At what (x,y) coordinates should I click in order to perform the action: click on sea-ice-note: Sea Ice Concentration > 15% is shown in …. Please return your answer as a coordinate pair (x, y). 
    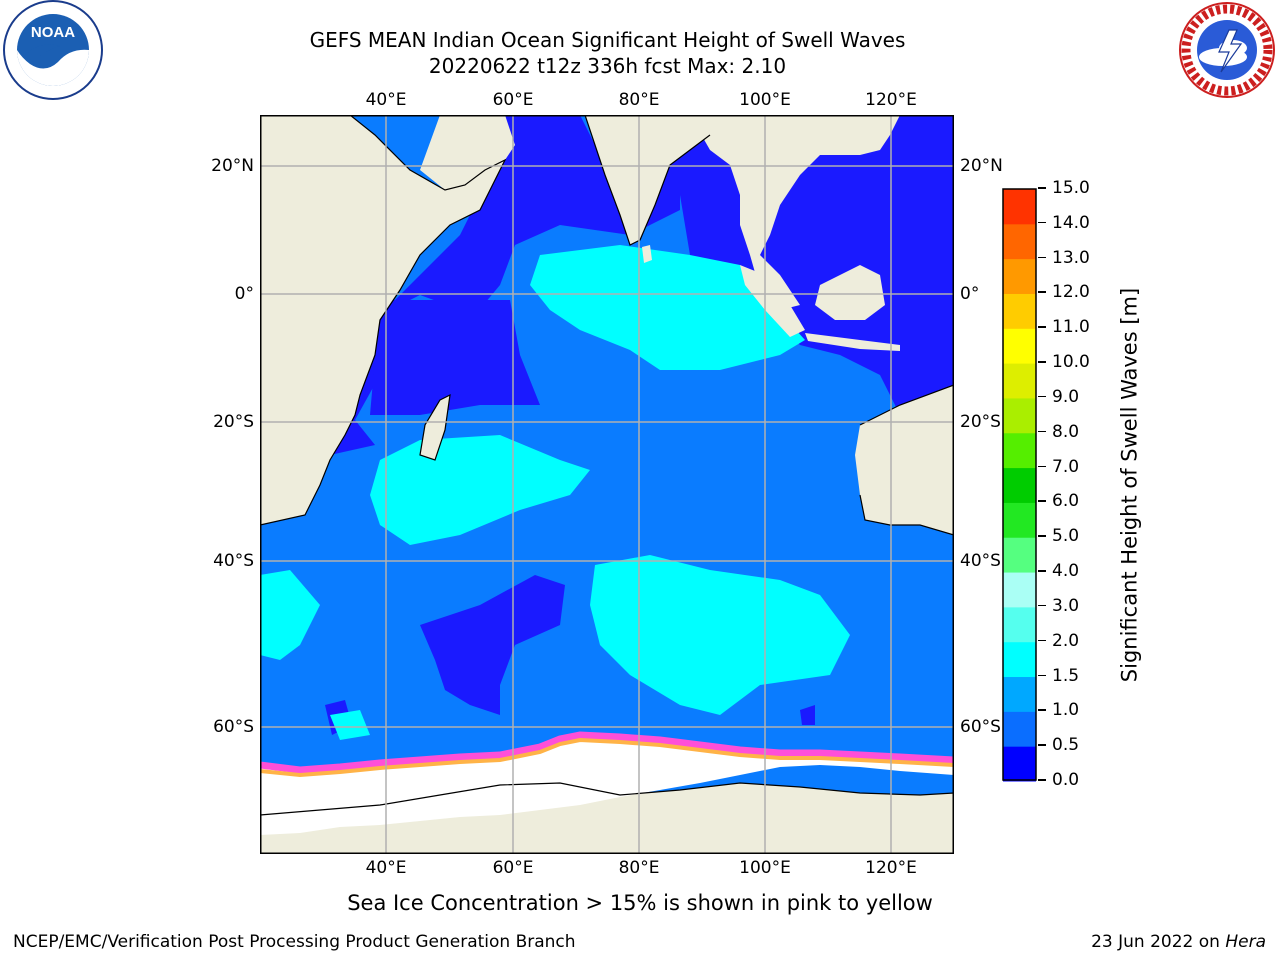
    Looking at the image, I should click on (640, 903).